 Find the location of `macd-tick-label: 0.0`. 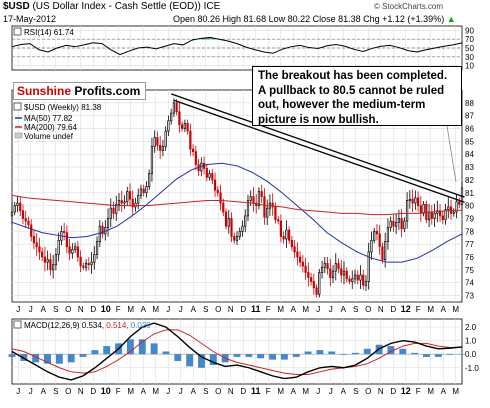

macd-tick-label: 0.0 is located at coordinates (471, 354).